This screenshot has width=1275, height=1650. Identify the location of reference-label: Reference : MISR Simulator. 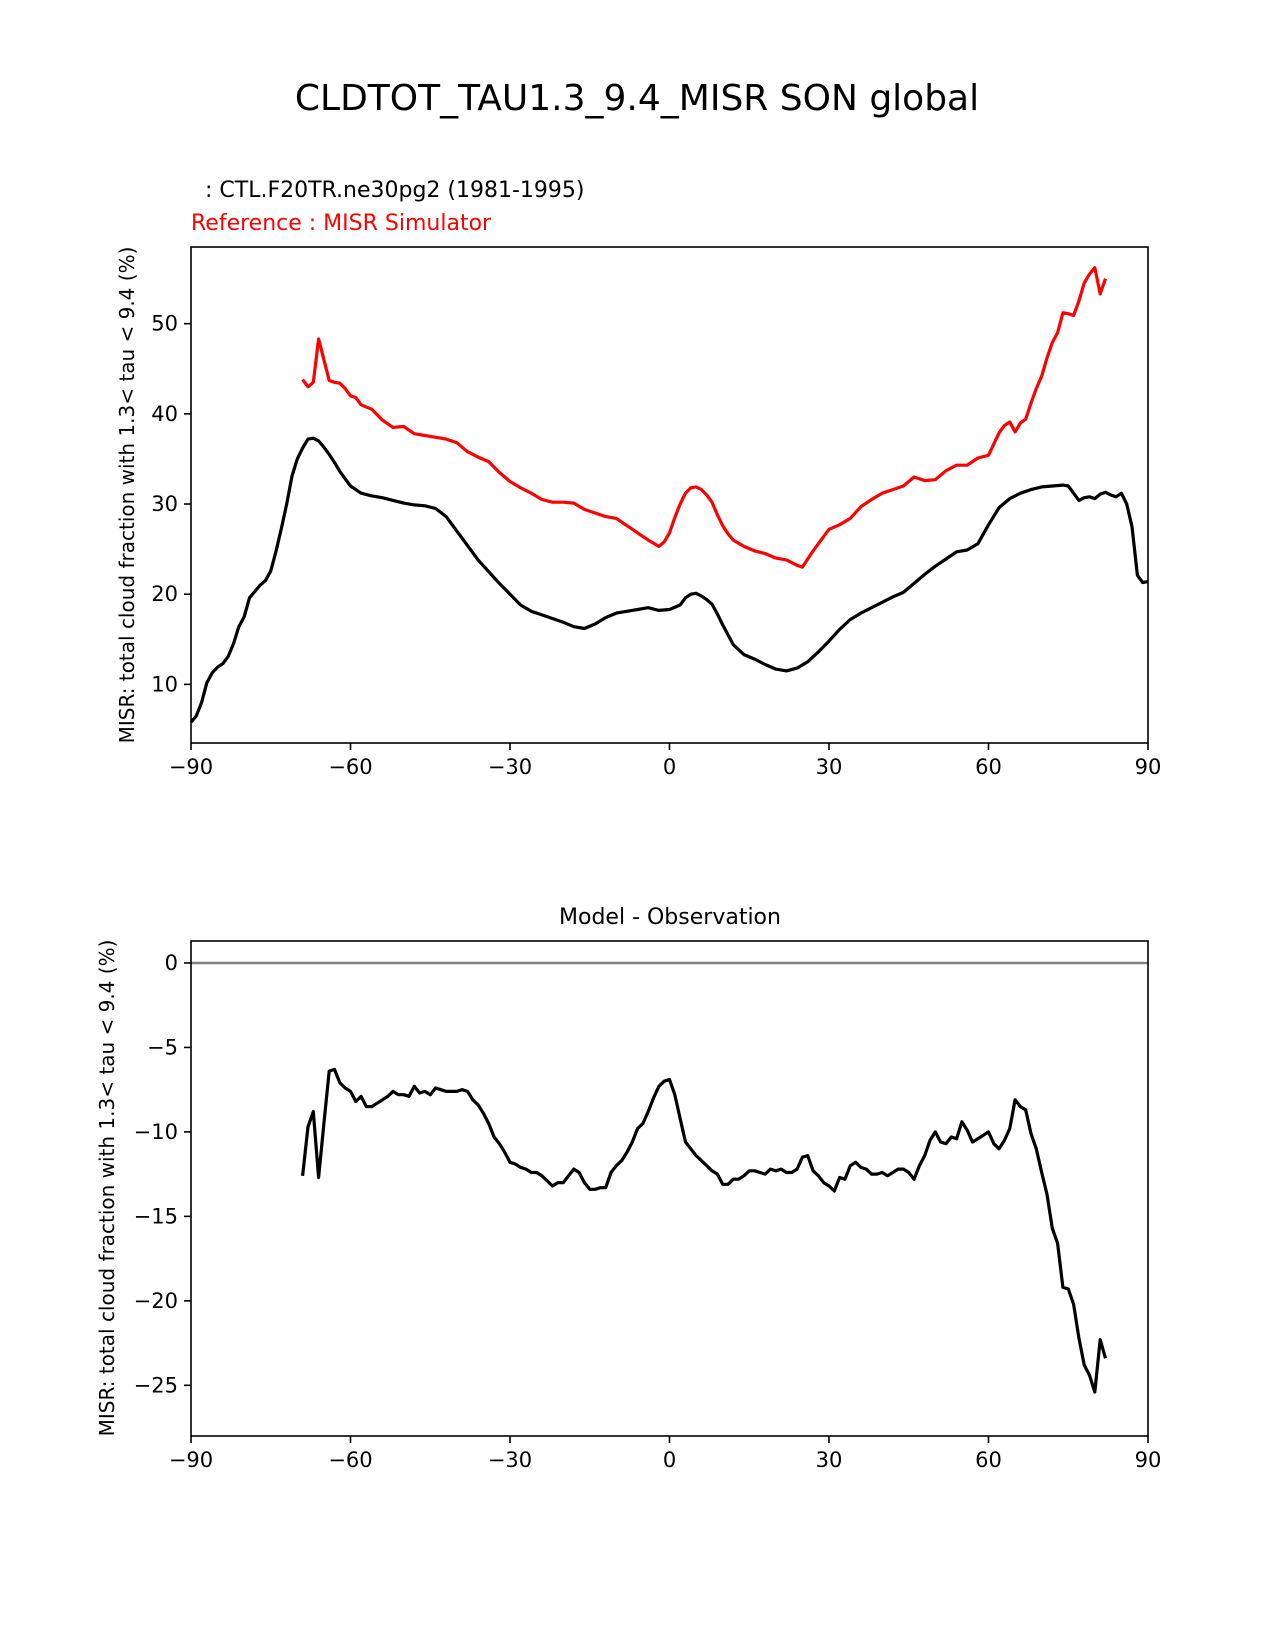
(341, 223).